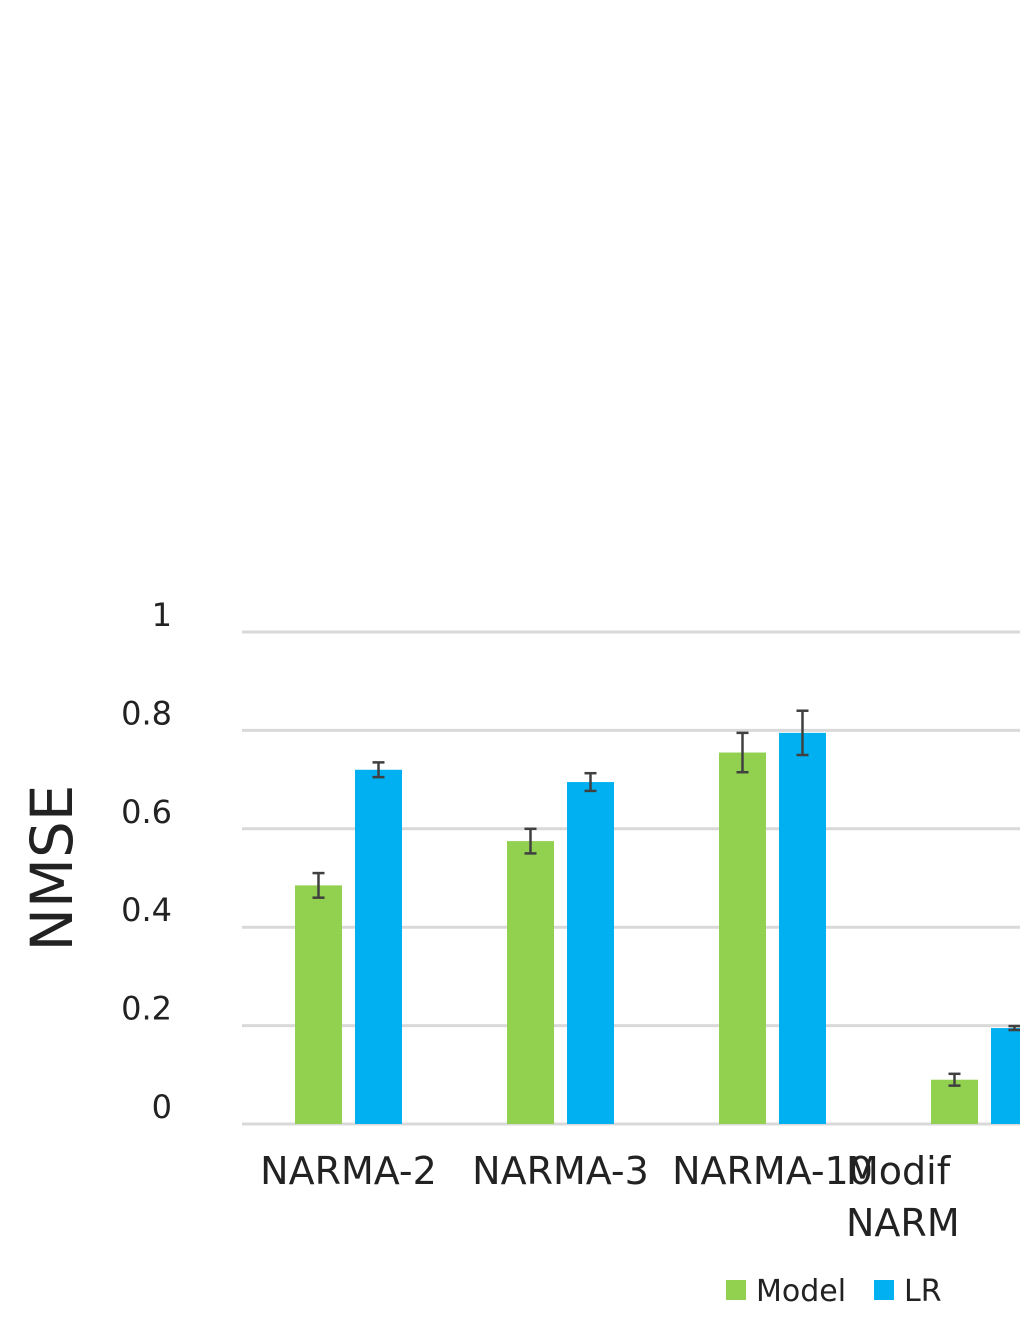 This screenshot has height=1320, width=1020. What do you see at coordinates (903, 1223) in the screenshot?
I see `category-label-3-1: NARM` at bounding box center [903, 1223].